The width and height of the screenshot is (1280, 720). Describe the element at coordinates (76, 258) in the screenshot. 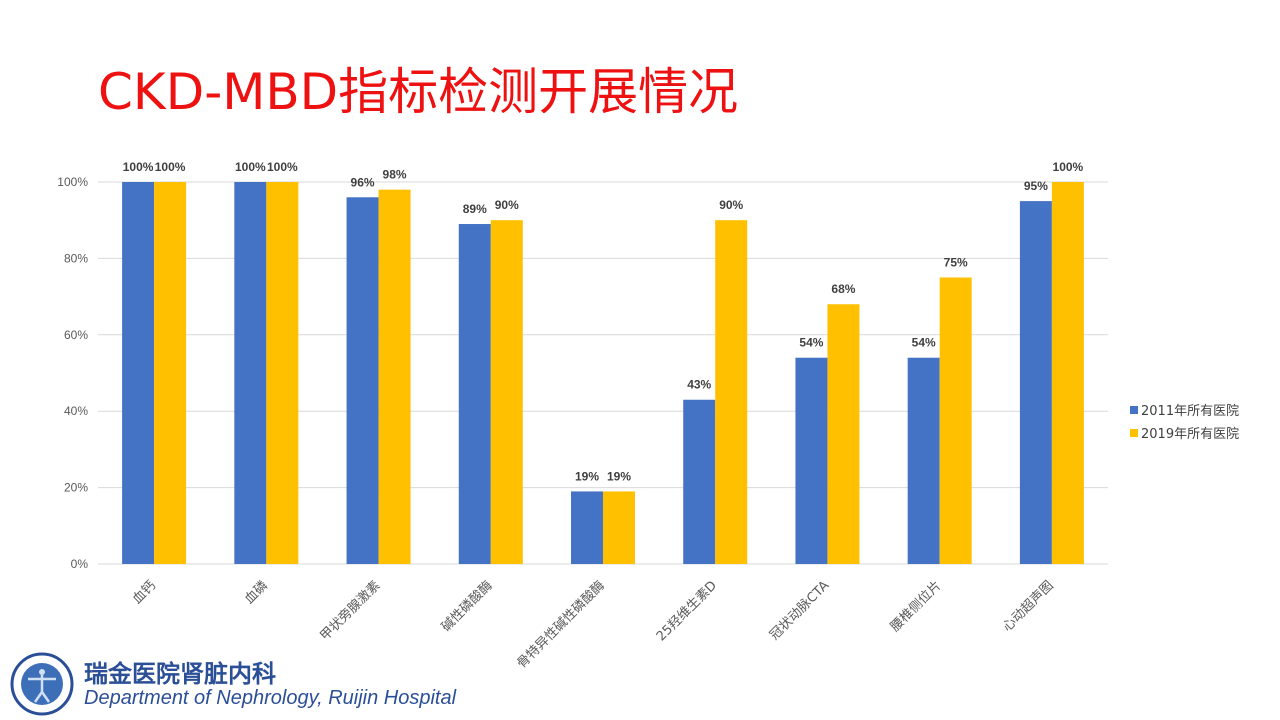

I see `y-tick-label: 80%` at that location.